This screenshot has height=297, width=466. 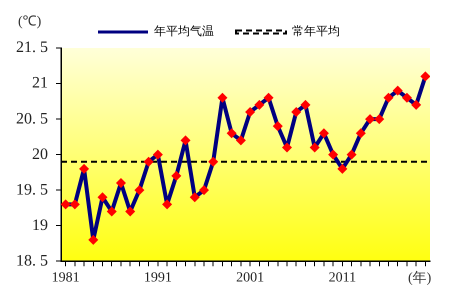 What do you see at coordinates (158, 278) in the screenshot?
I see `x-tick-label: 1991` at bounding box center [158, 278].